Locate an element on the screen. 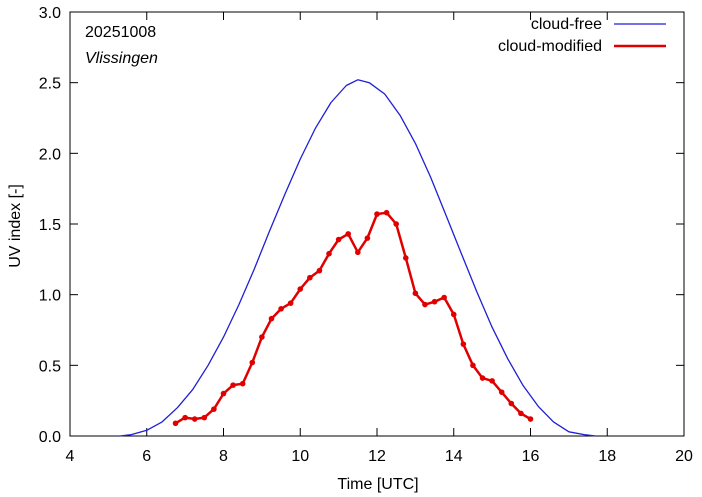 The image size is (702, 497). legend: cloud-free cloud-modified is located at coordinates (582, 35).